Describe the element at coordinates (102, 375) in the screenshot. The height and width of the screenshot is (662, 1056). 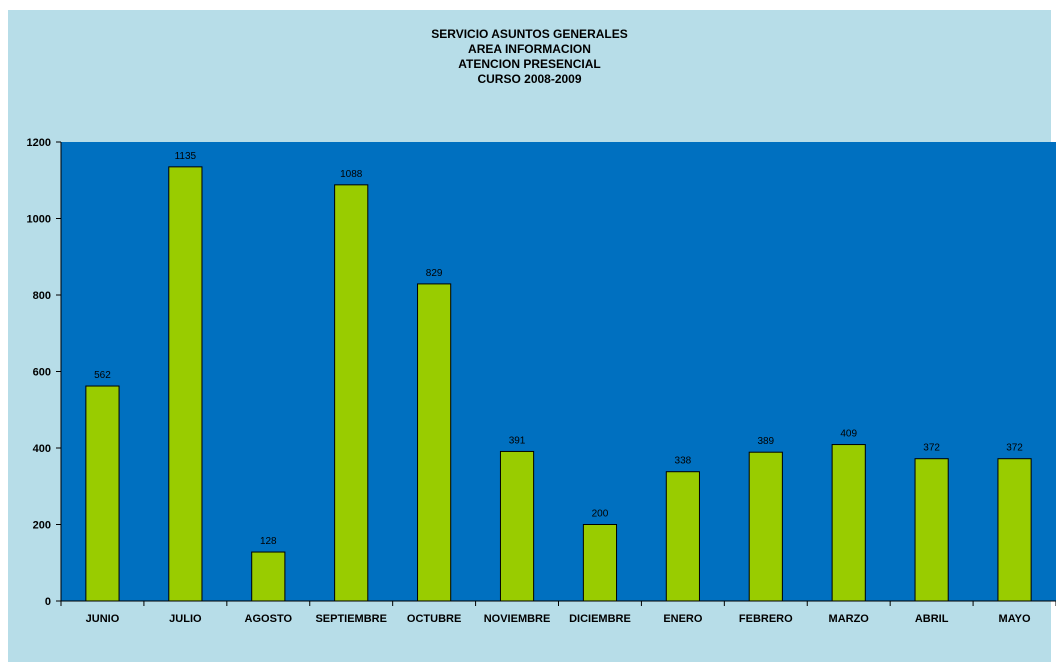
I see `data-label-junio: 562` at that location.